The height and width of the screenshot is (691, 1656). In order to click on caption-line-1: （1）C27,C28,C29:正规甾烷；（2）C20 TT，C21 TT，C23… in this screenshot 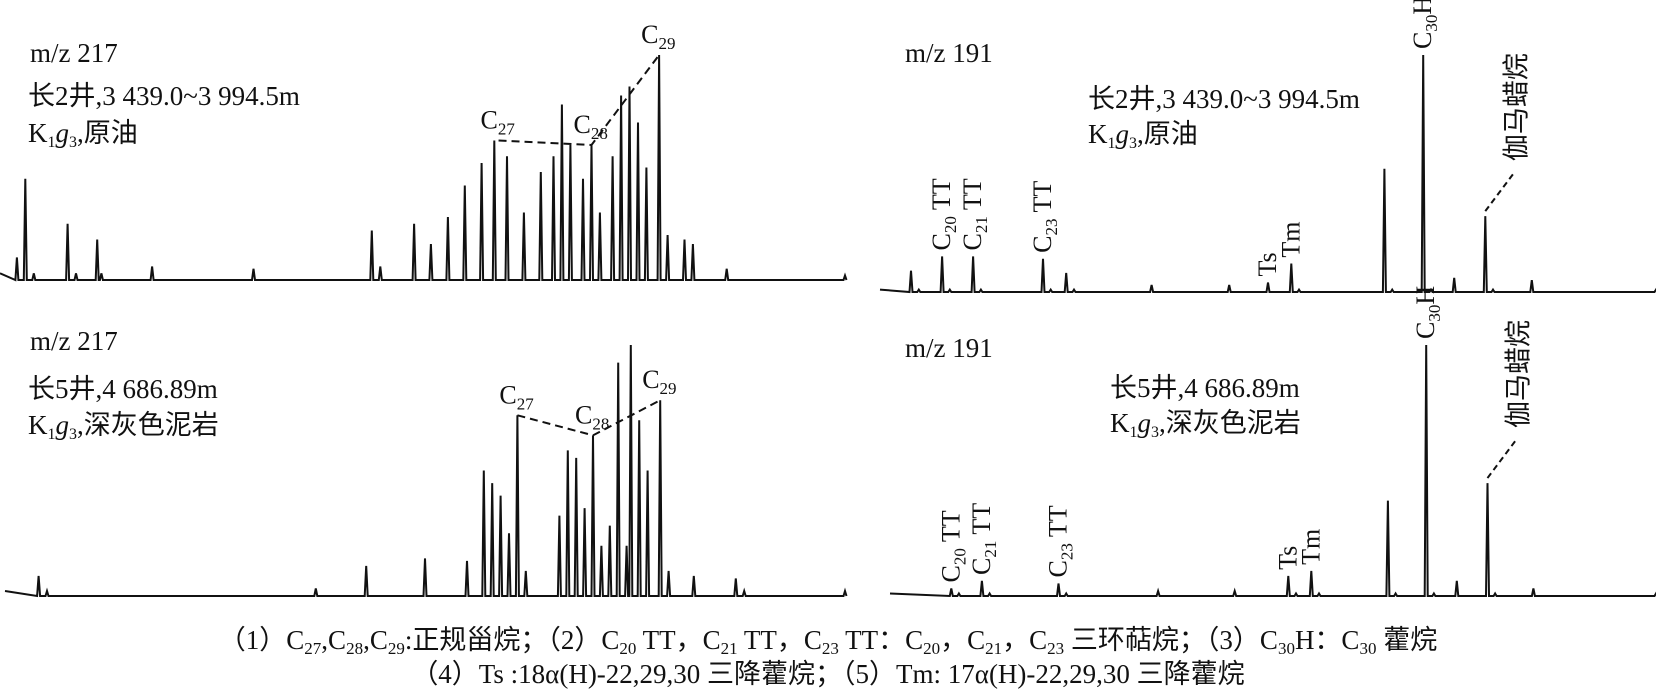, I will do `click(828, 641)`.